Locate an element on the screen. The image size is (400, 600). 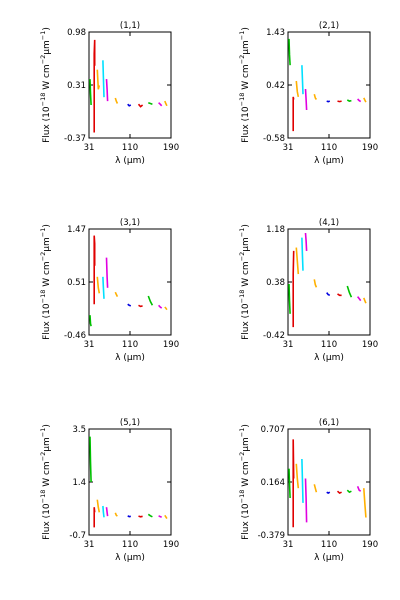
y-tick-label: -0.379 is located at coordinates (271, 536).